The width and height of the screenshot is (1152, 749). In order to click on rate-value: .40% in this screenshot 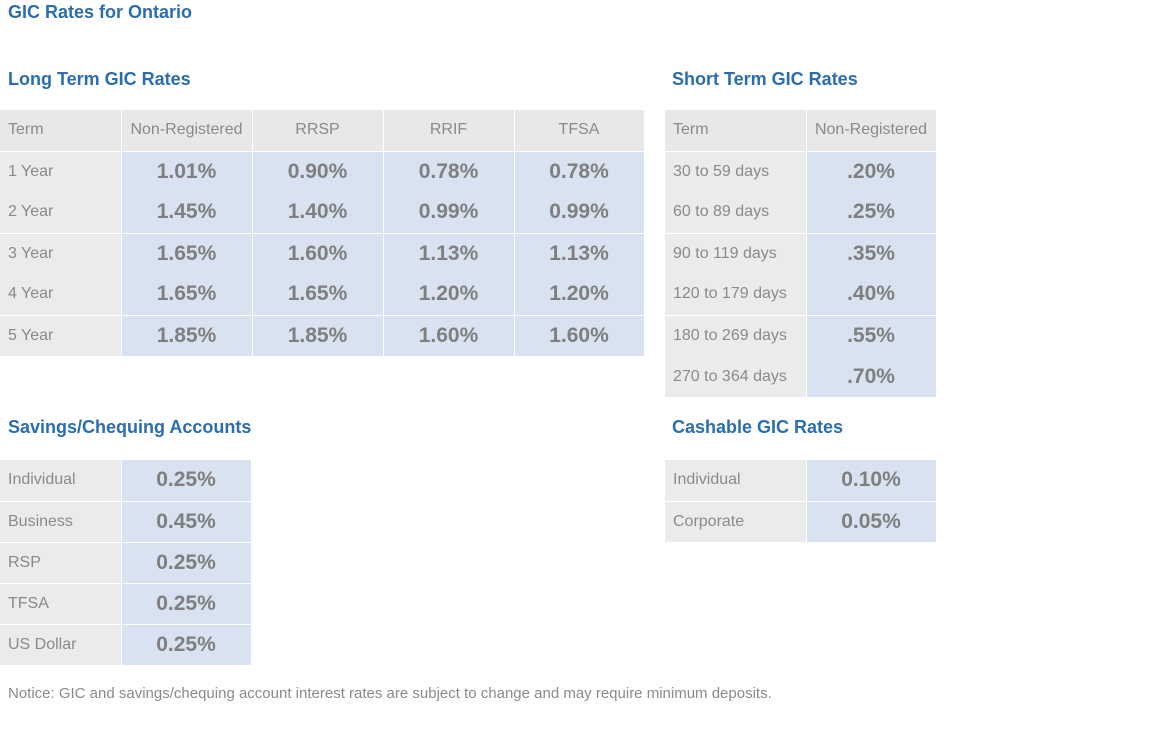, I will do `click(871, 295)`.